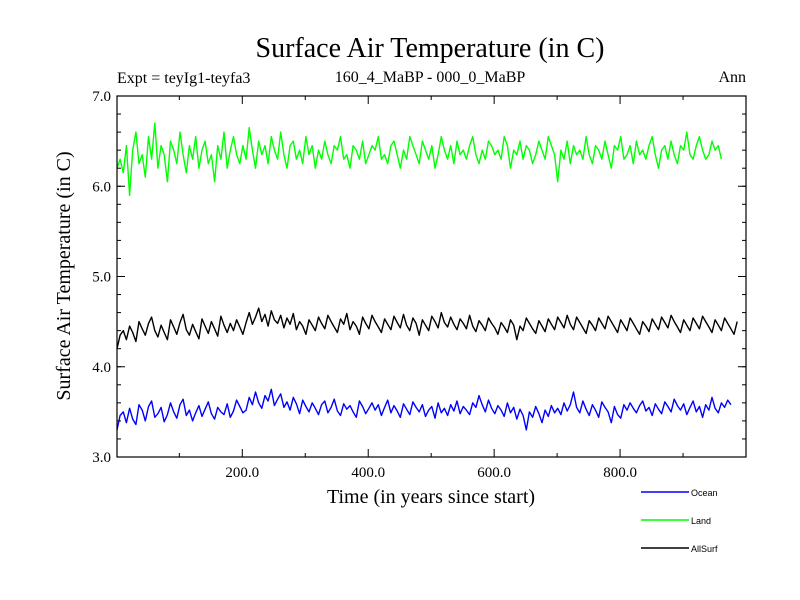 This screenshot has height=600, width=800. What do you see at coordinates (430, 77) in the screenshot?
I see `period-label: 160_4_MaBP - 000_0_MaBP` at bounding box center [430, 77].